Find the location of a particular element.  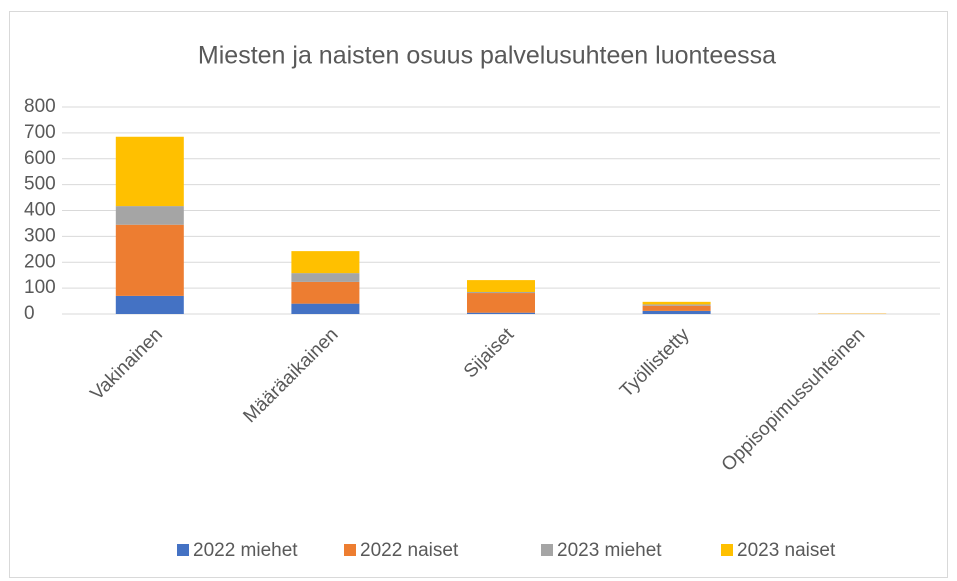

y-tick-label: 600 is located at coordinates (40, 158).